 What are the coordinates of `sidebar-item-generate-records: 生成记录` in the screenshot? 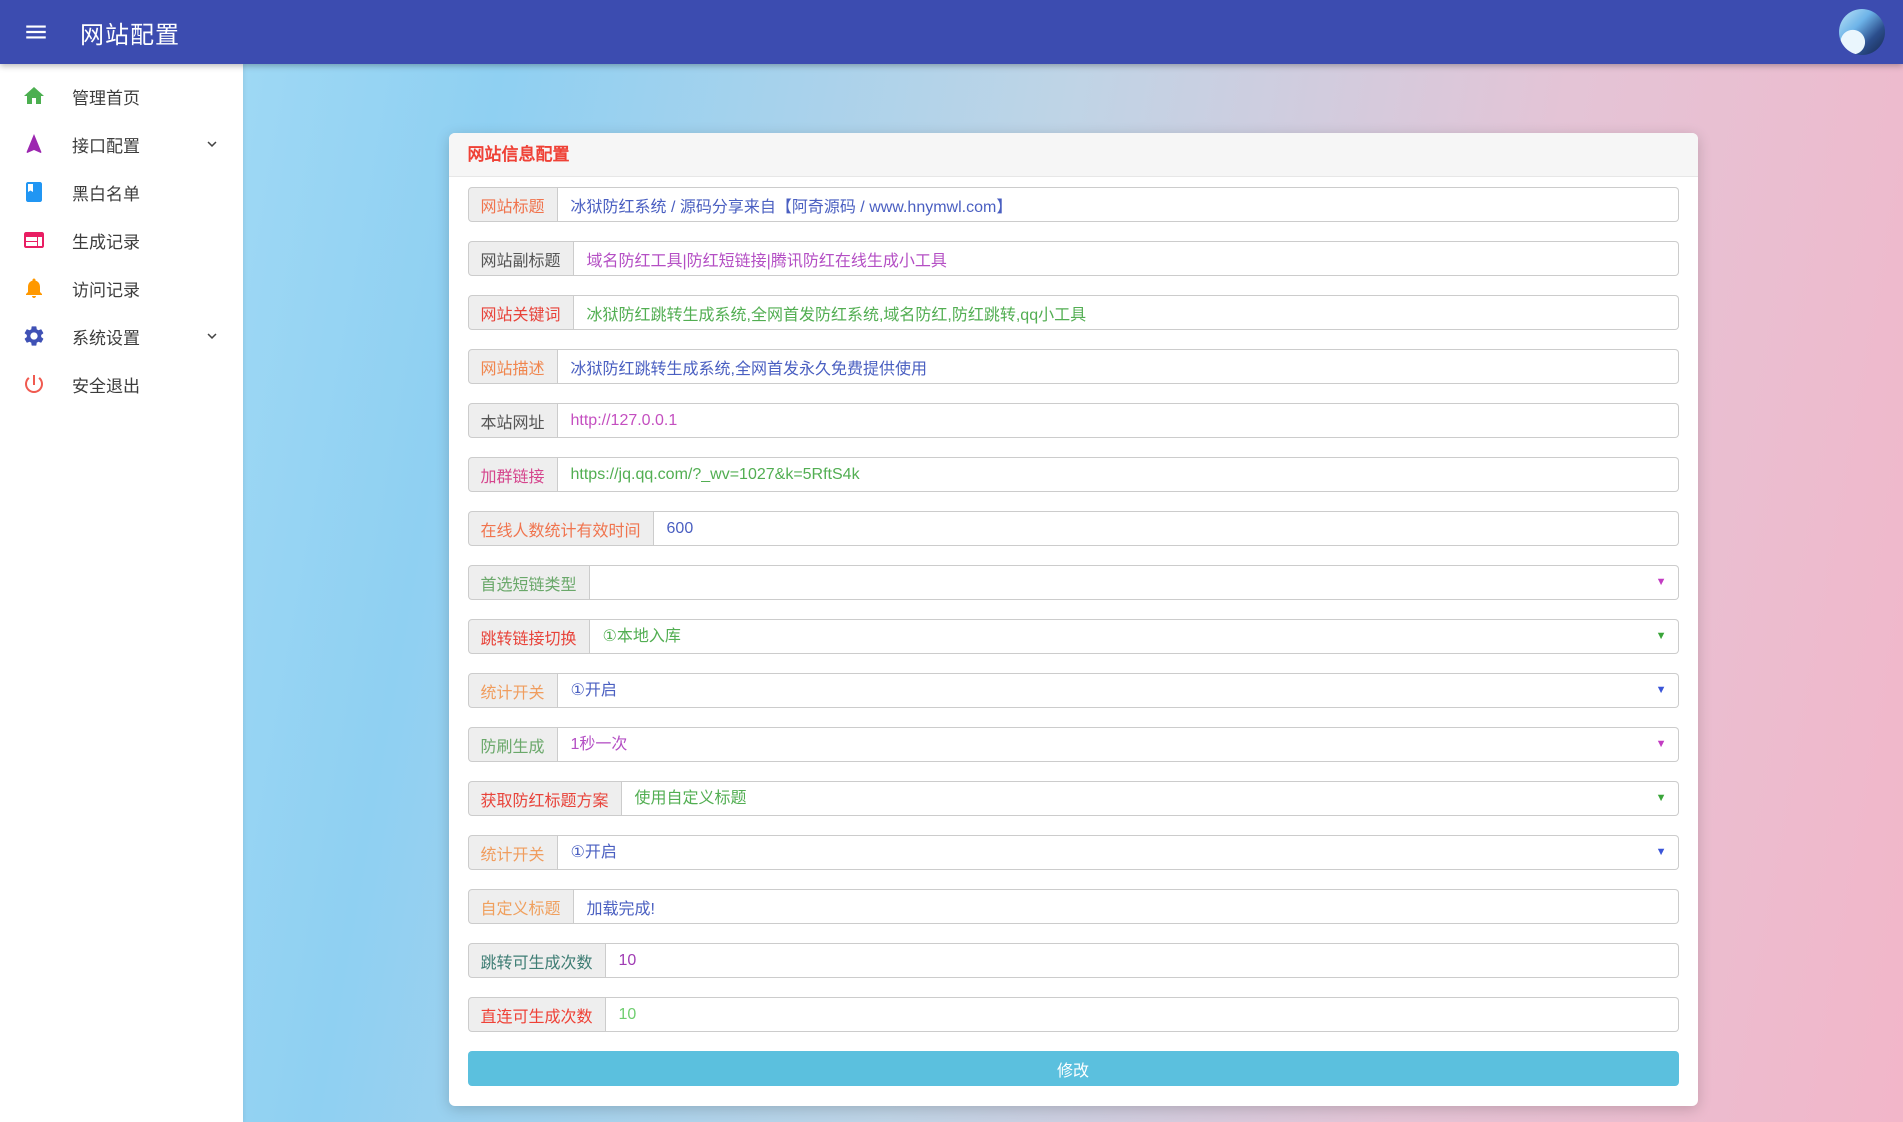 It's located at (121, 240).